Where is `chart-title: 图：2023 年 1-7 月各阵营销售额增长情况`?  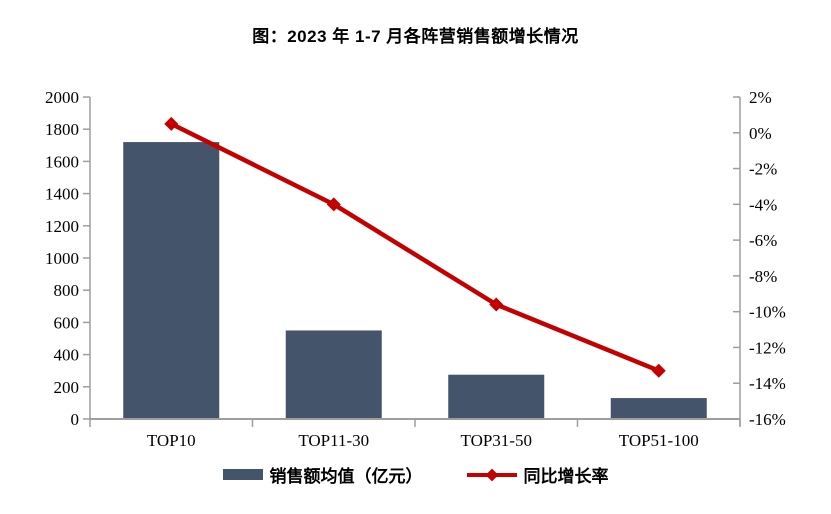
chart-title: 图：2023 年 1-7 月各阵营销售额增长情况 is located at coordinates (415, 36).